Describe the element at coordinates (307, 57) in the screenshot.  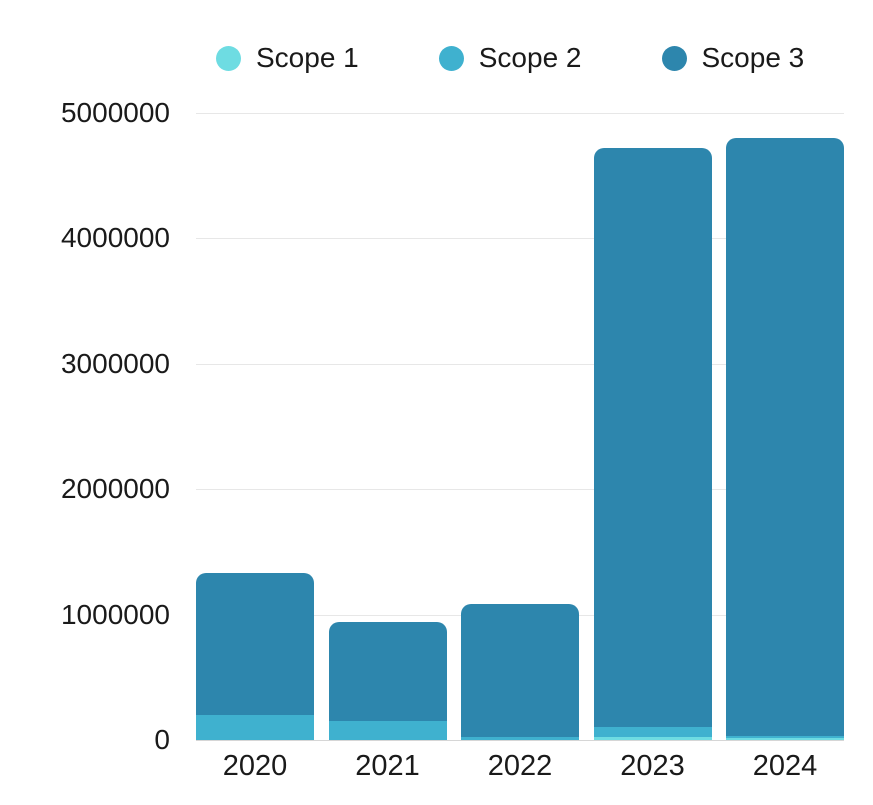
I see `legend-label: Scope 1` at that location.